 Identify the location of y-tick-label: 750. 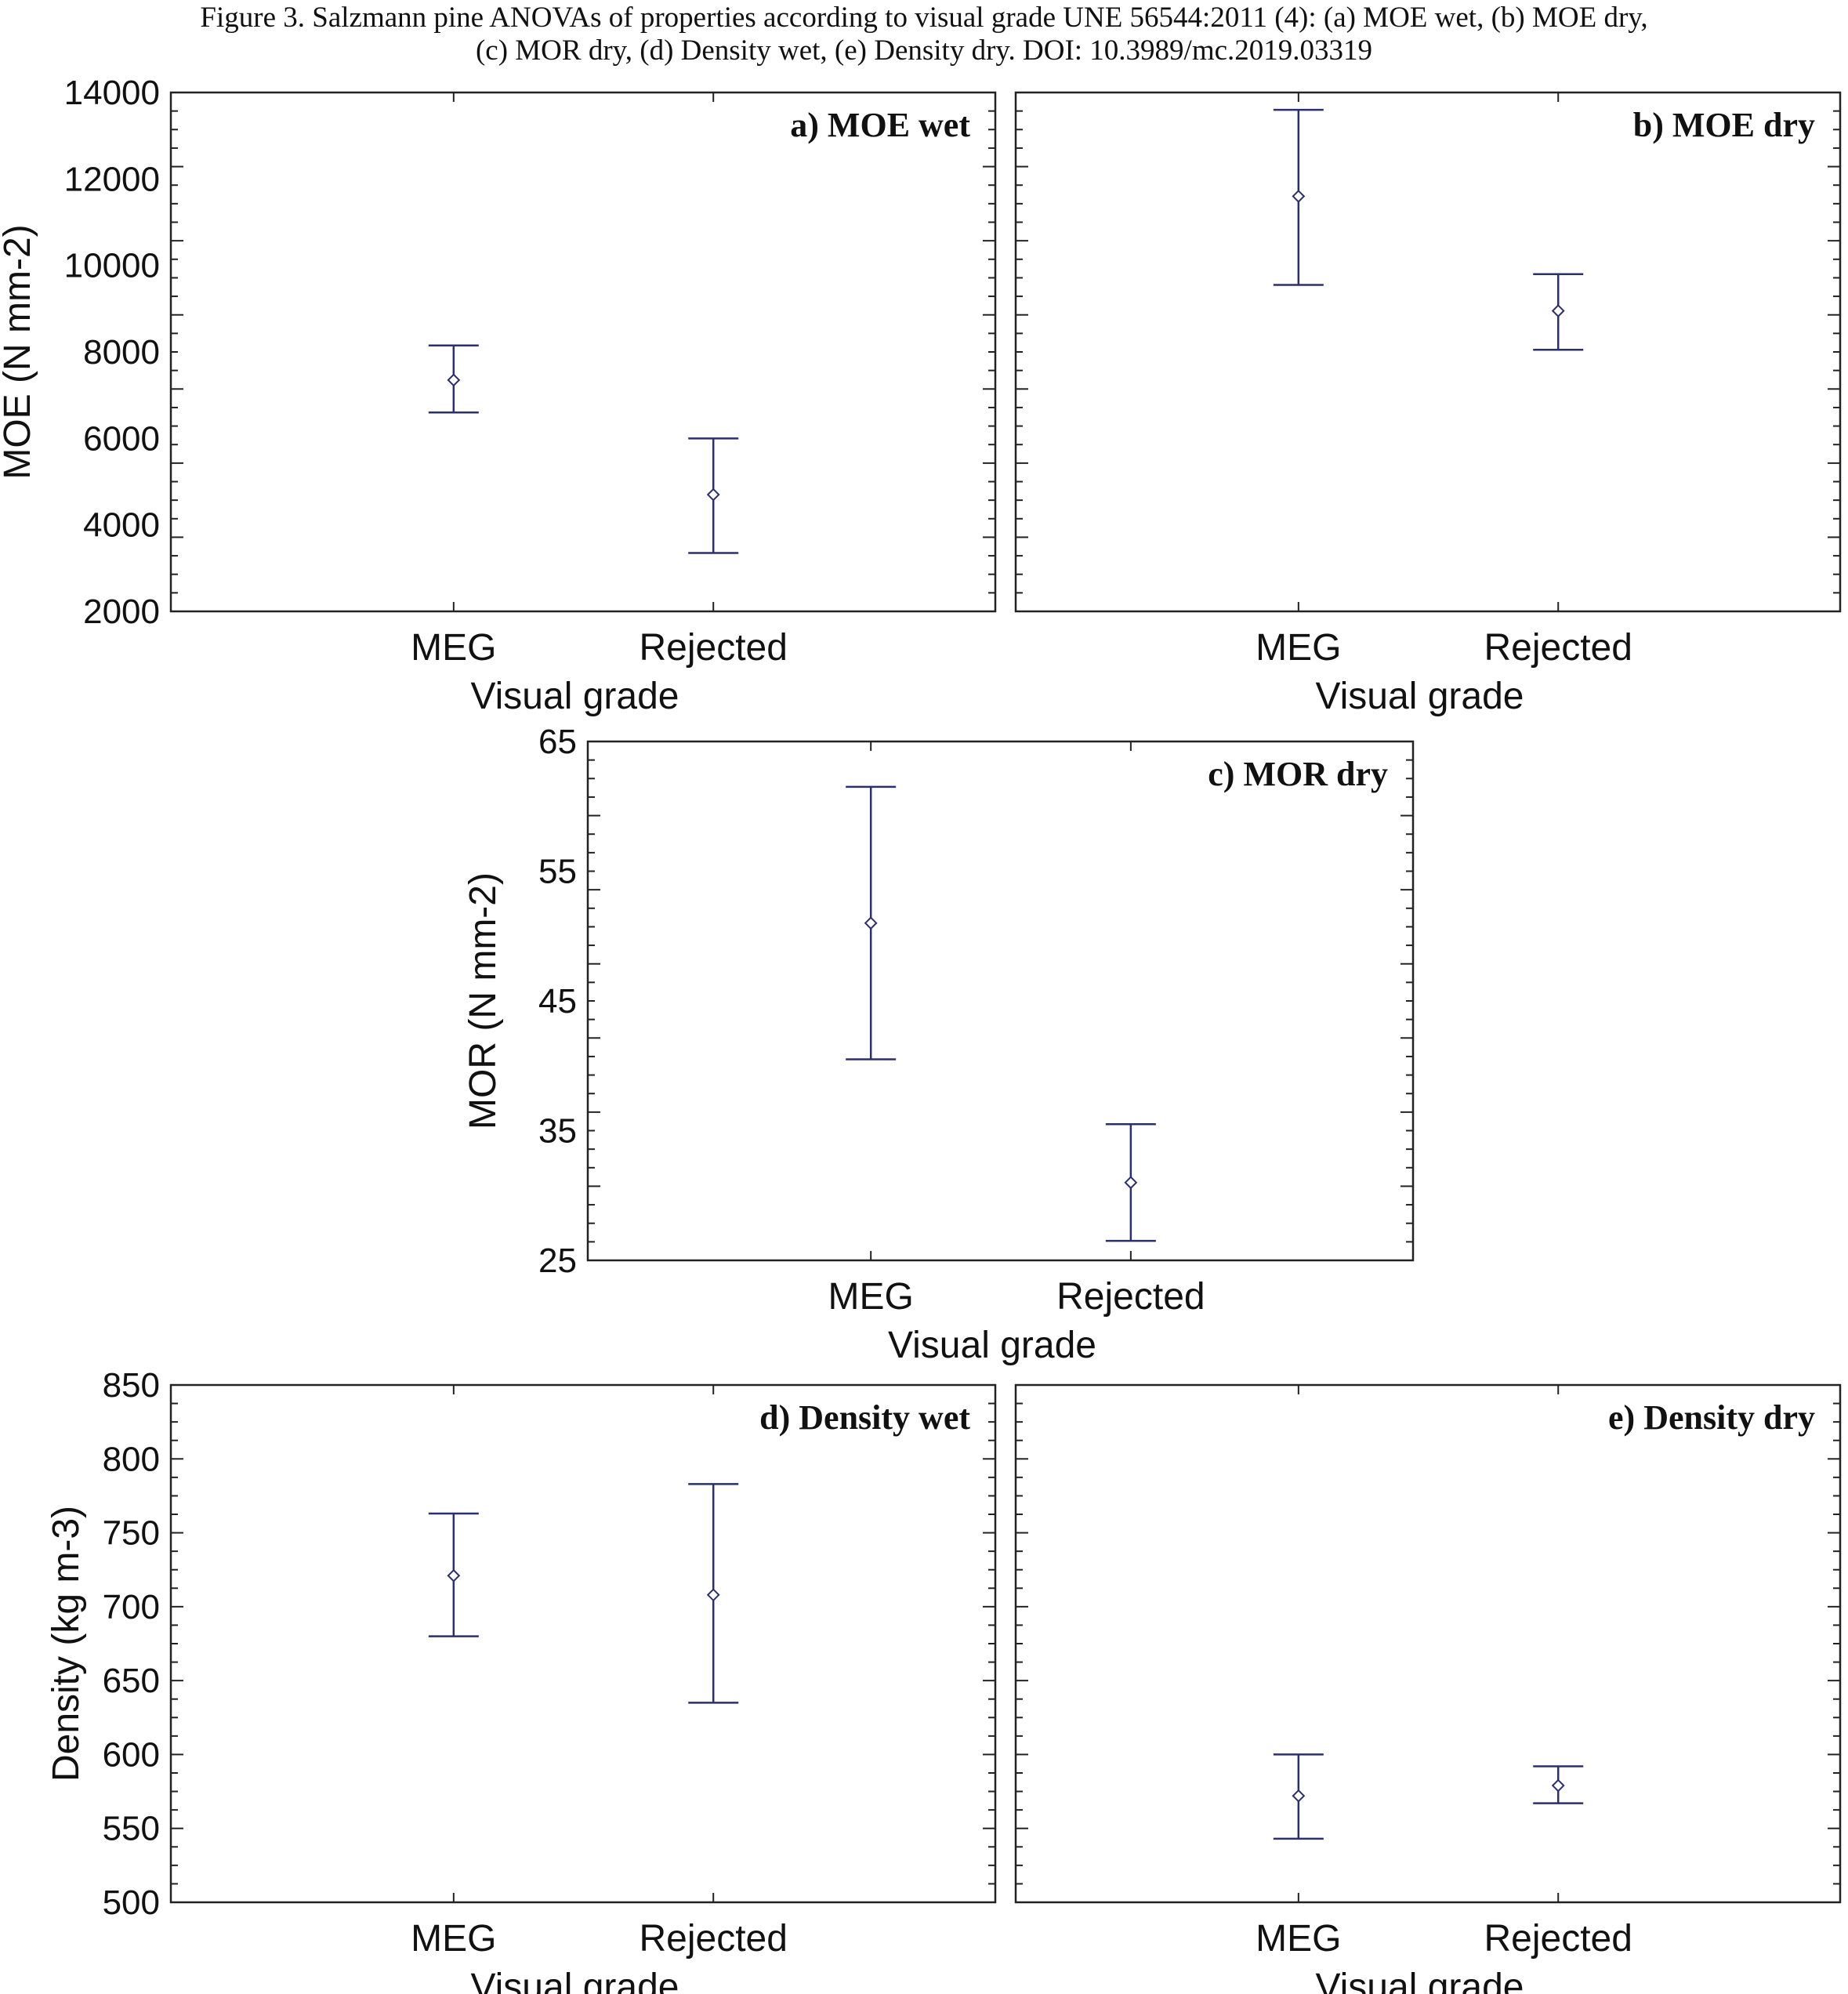
(131, 1534).